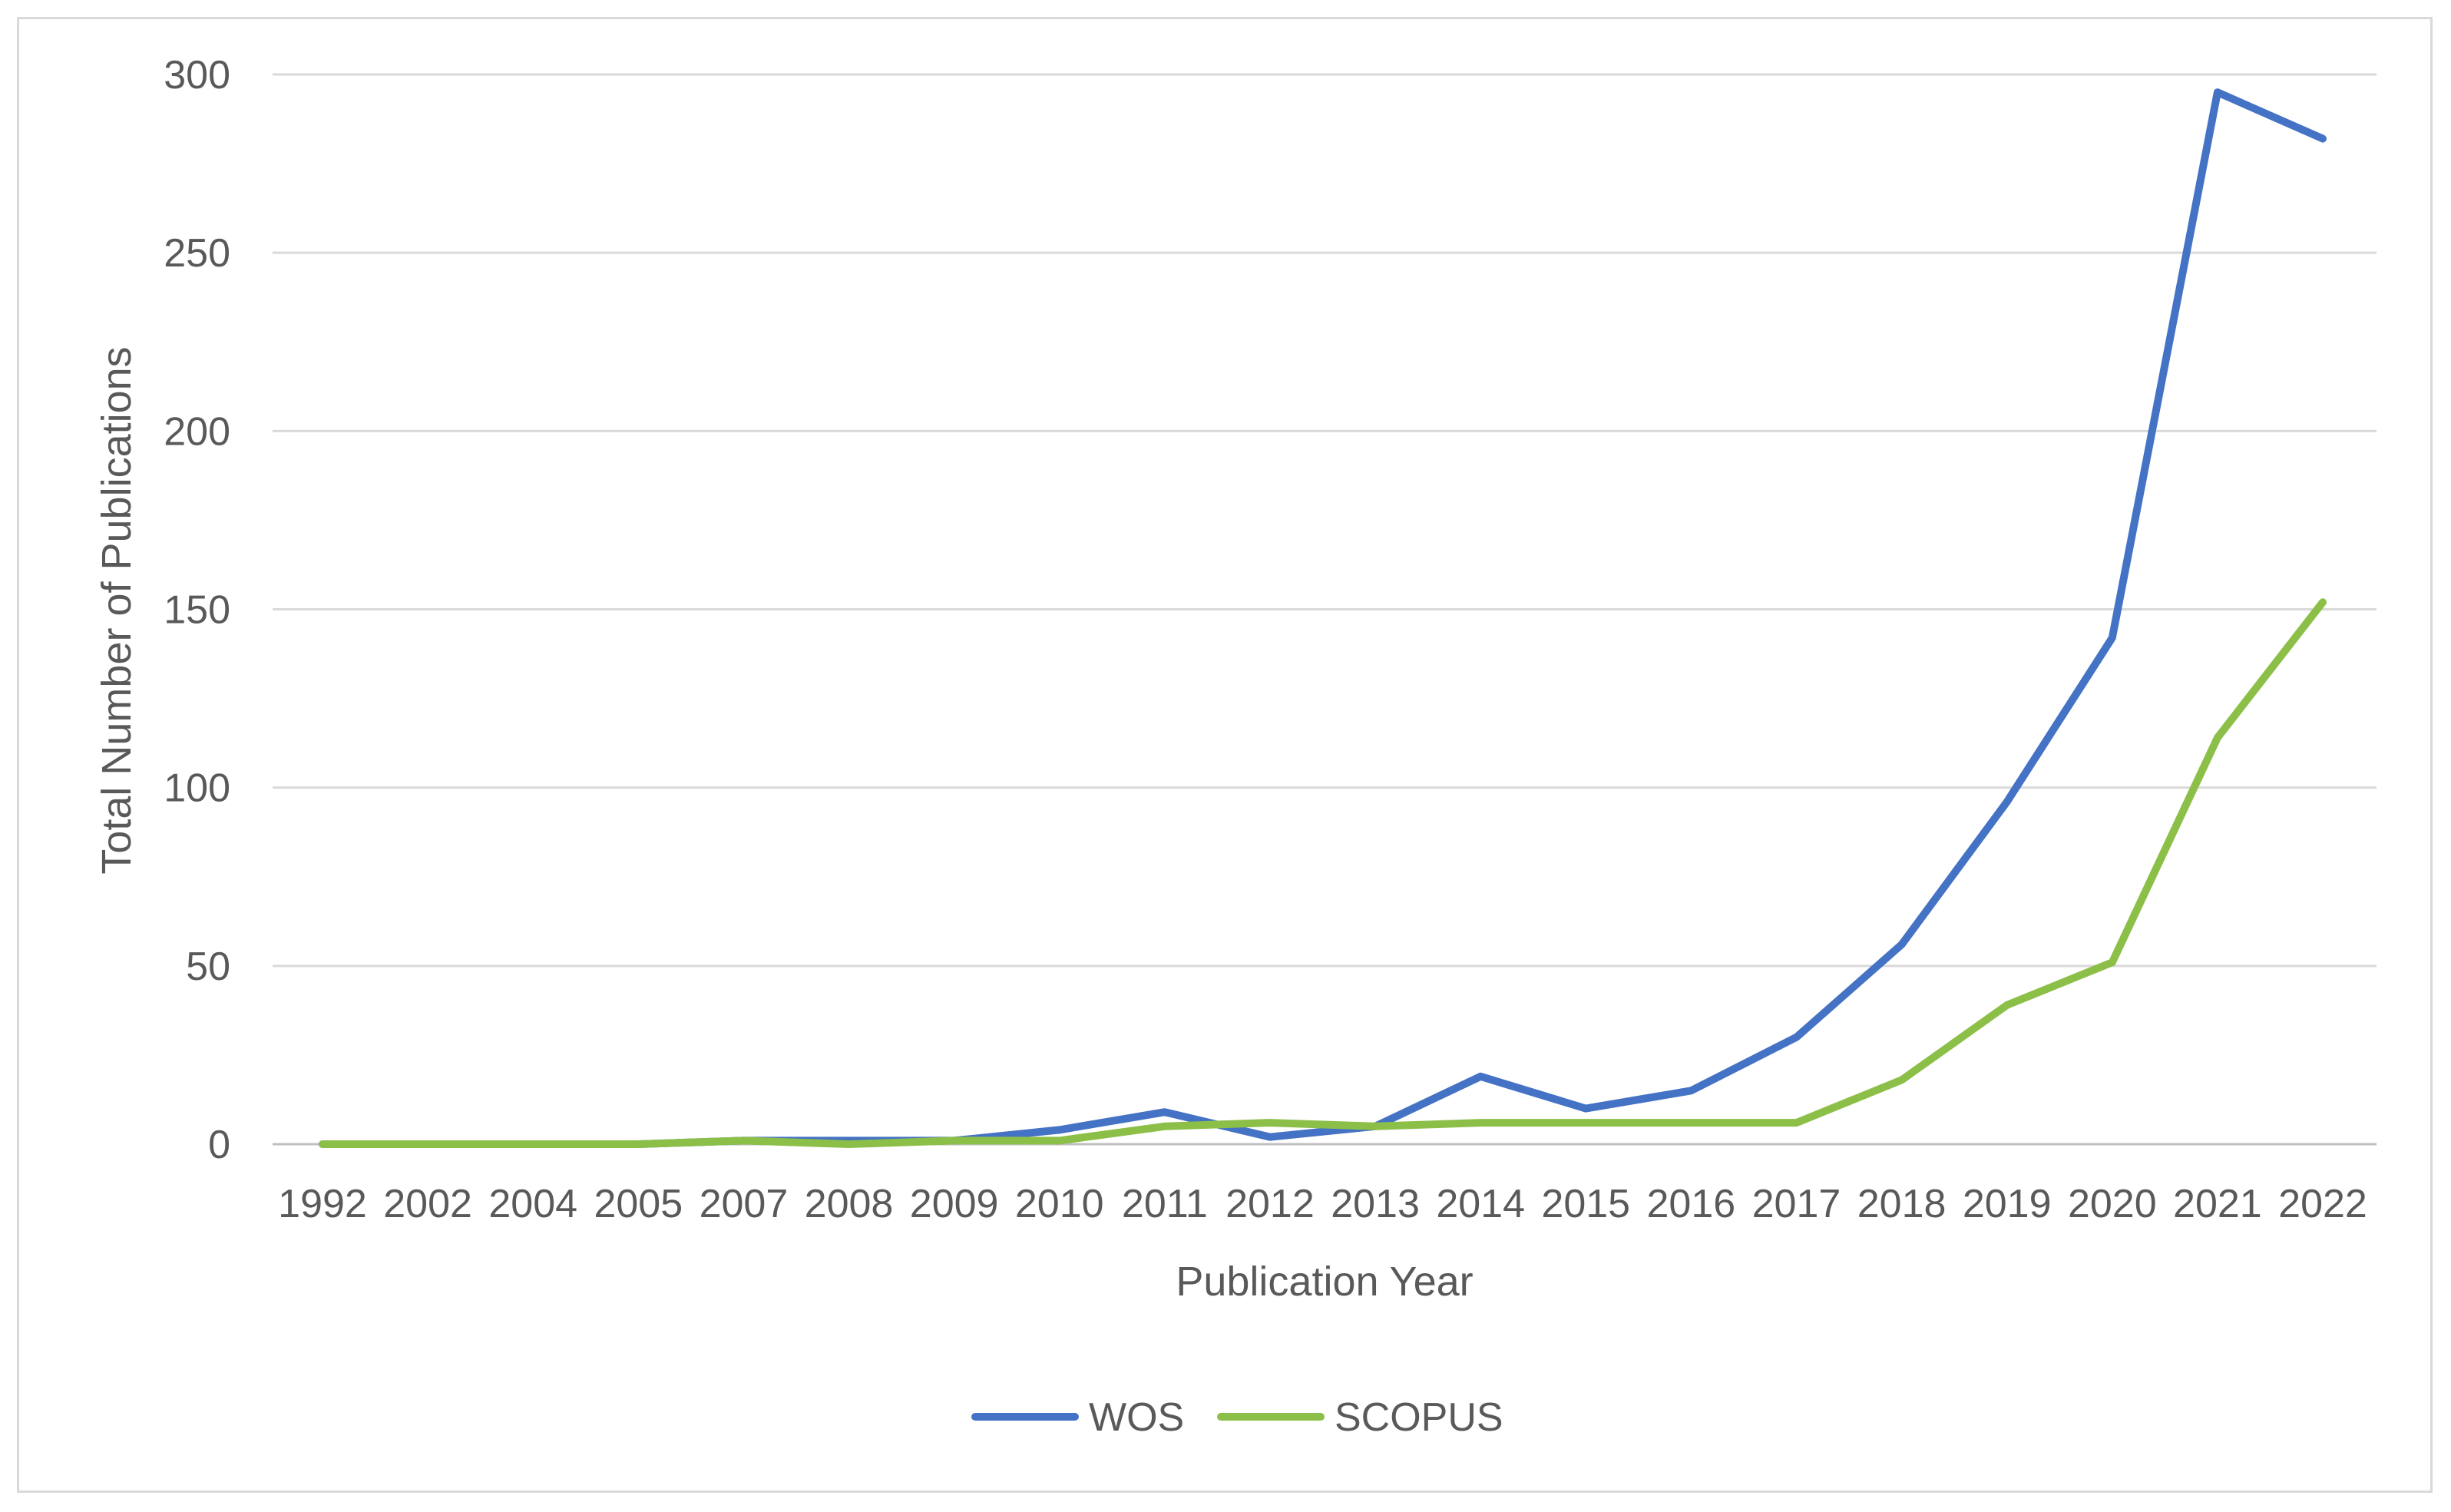 This screenshot has height=1512, width=2451. I want to click on x-tick-label: 2015, so click(1586, 1204).